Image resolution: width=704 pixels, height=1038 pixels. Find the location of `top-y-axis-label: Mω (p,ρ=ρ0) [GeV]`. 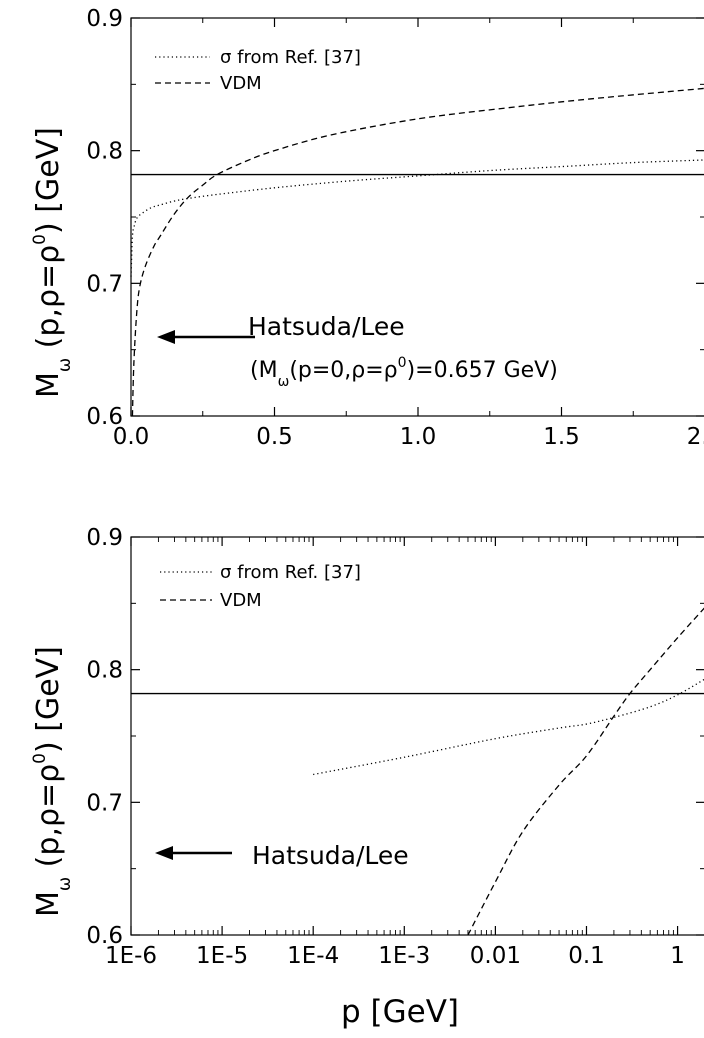

top-y-axis-label: Mω (p,ρ=ρ0) [GeV] is located at coordinates (52, 262).